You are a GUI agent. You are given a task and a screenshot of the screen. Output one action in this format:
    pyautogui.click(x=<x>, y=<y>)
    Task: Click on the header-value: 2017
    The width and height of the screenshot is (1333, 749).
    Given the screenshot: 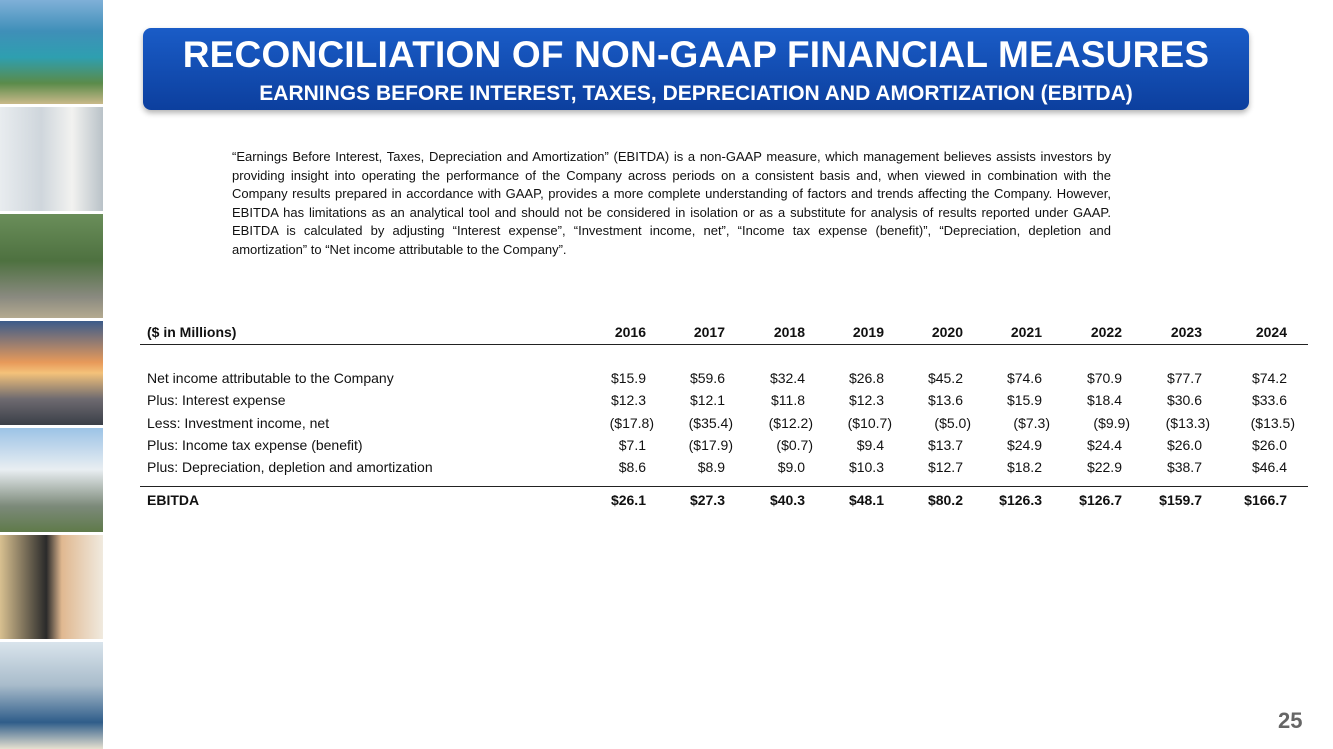 What is the action you would take?
    pyautogui.click(x=709, y=332)
    